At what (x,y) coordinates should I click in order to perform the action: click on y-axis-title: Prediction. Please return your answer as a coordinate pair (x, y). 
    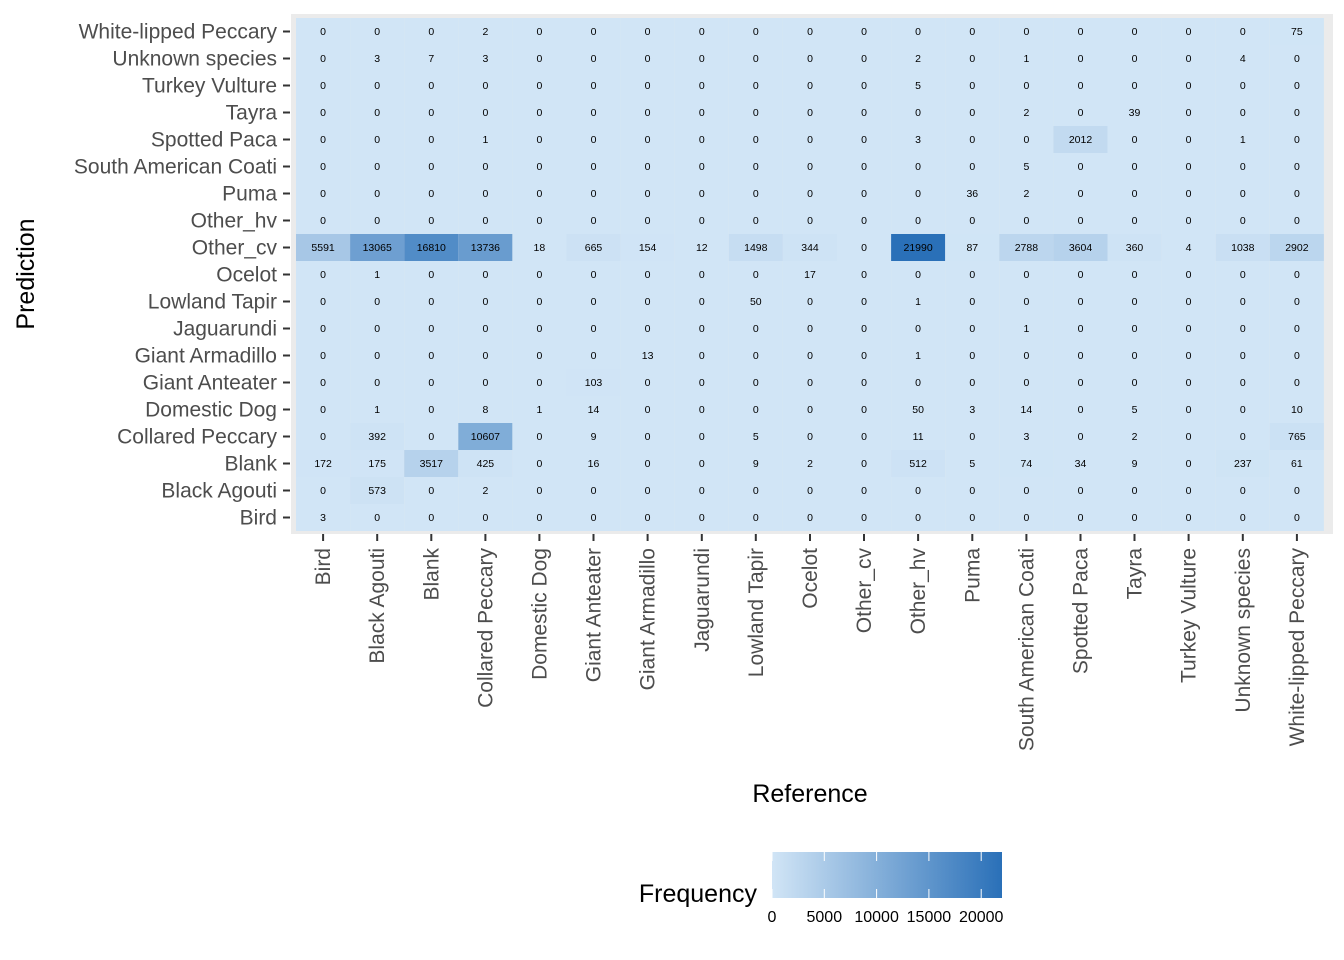
    Looking at the image, I should click on (26, 273).